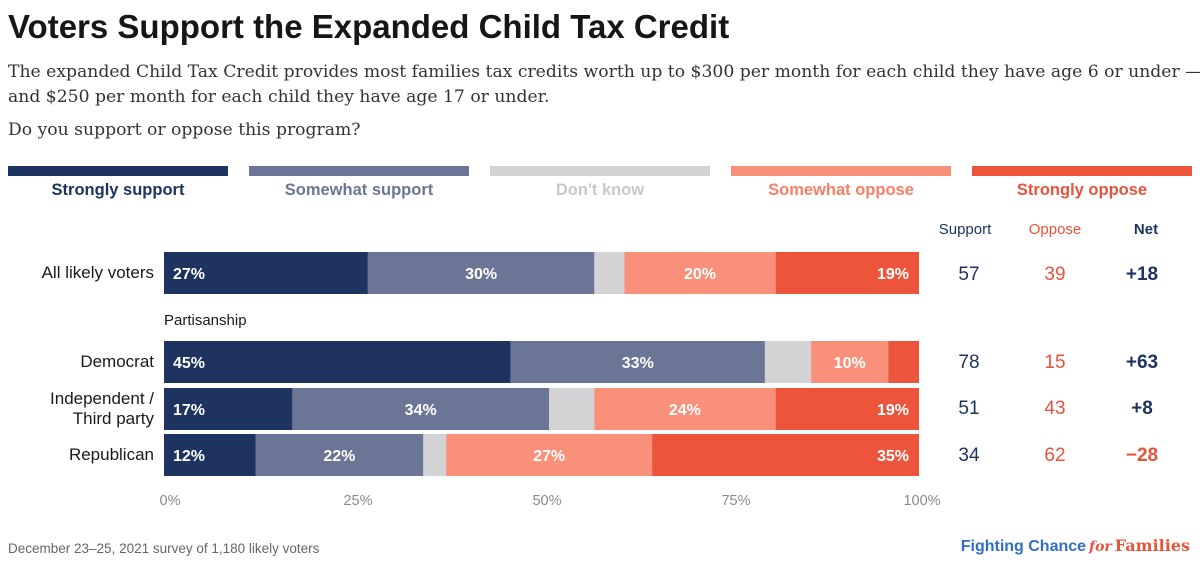 The height and width of the screenshot is (564, 1200). Describe the element at coordinates (609, 273) in the screenshot. I see `bar-segment-all-dont-know` at that location.